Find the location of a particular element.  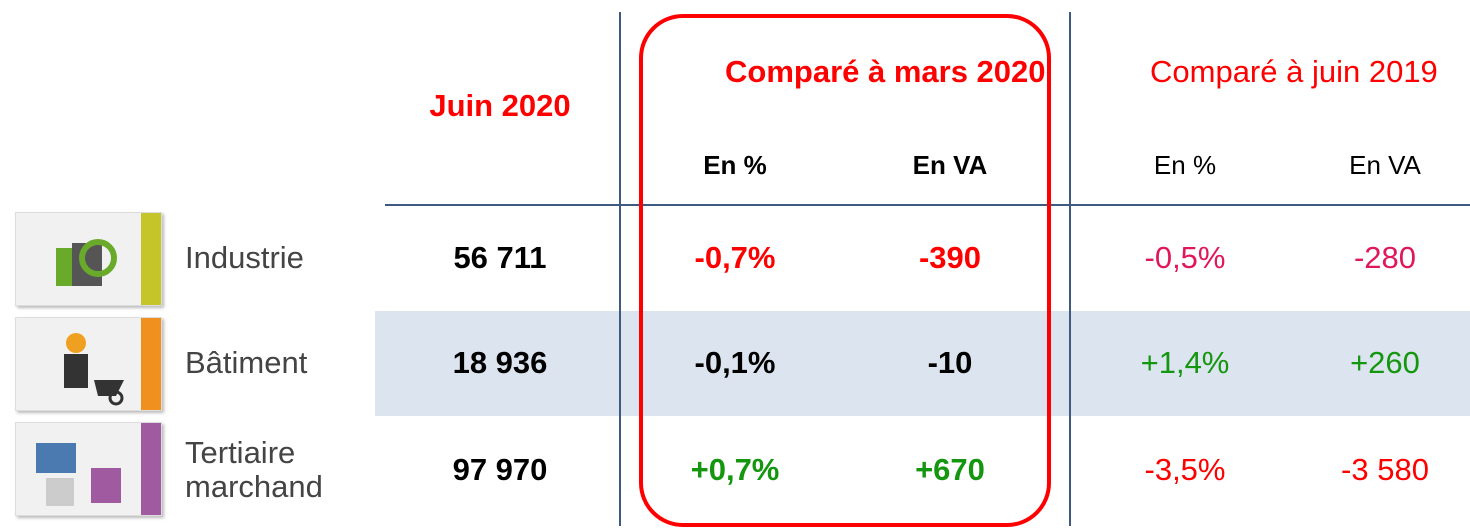

header-rule is located at coordinates (927, 205).